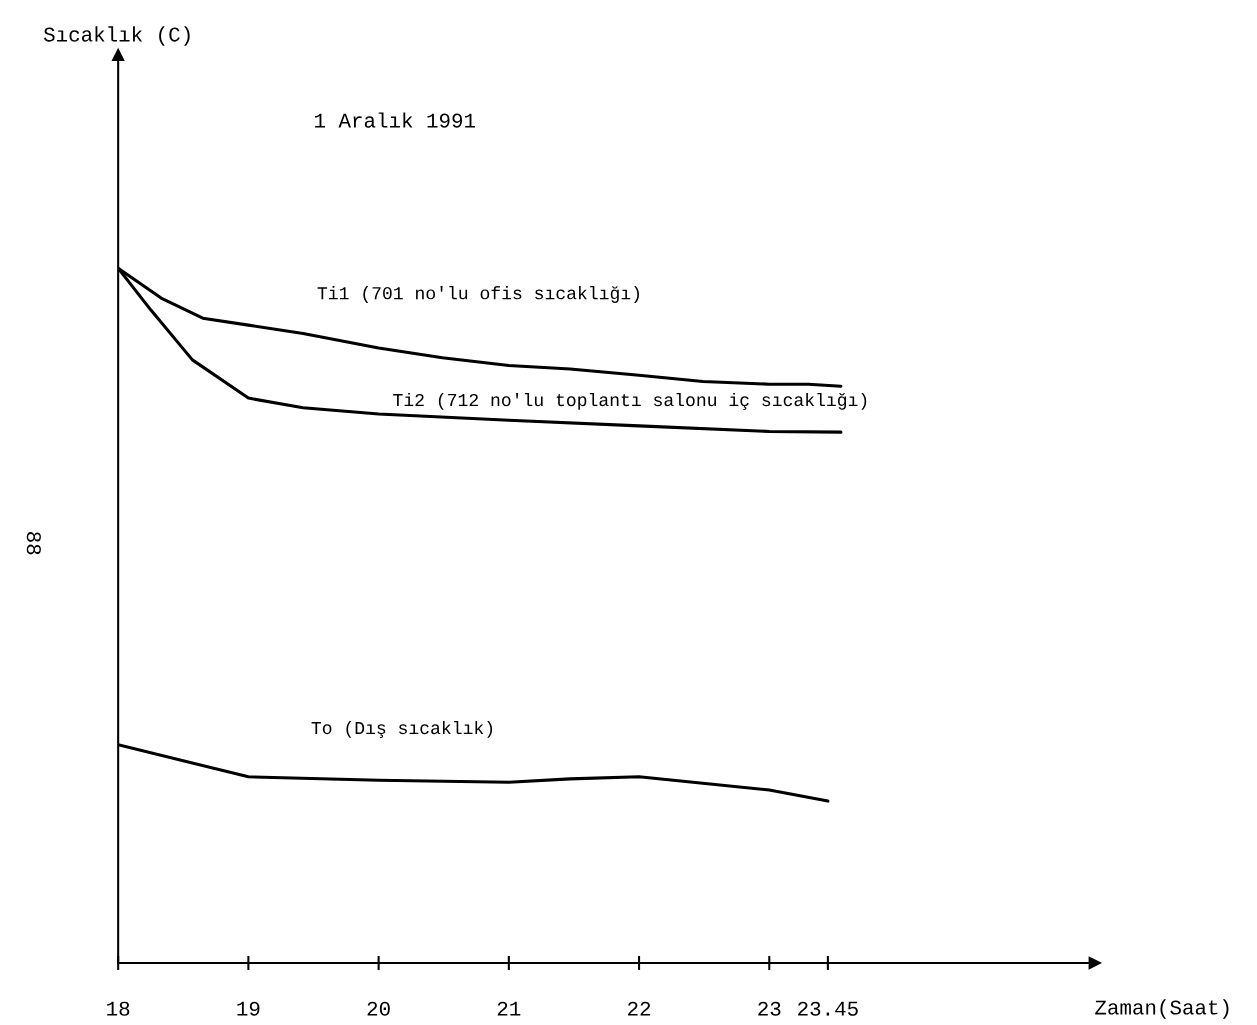 Image resolution: width=1257 pixels, height=1025 pixels. Describe the element at coordinates (118, 1008) in the screenshot. I see `x-tick-label: 18` at that location.